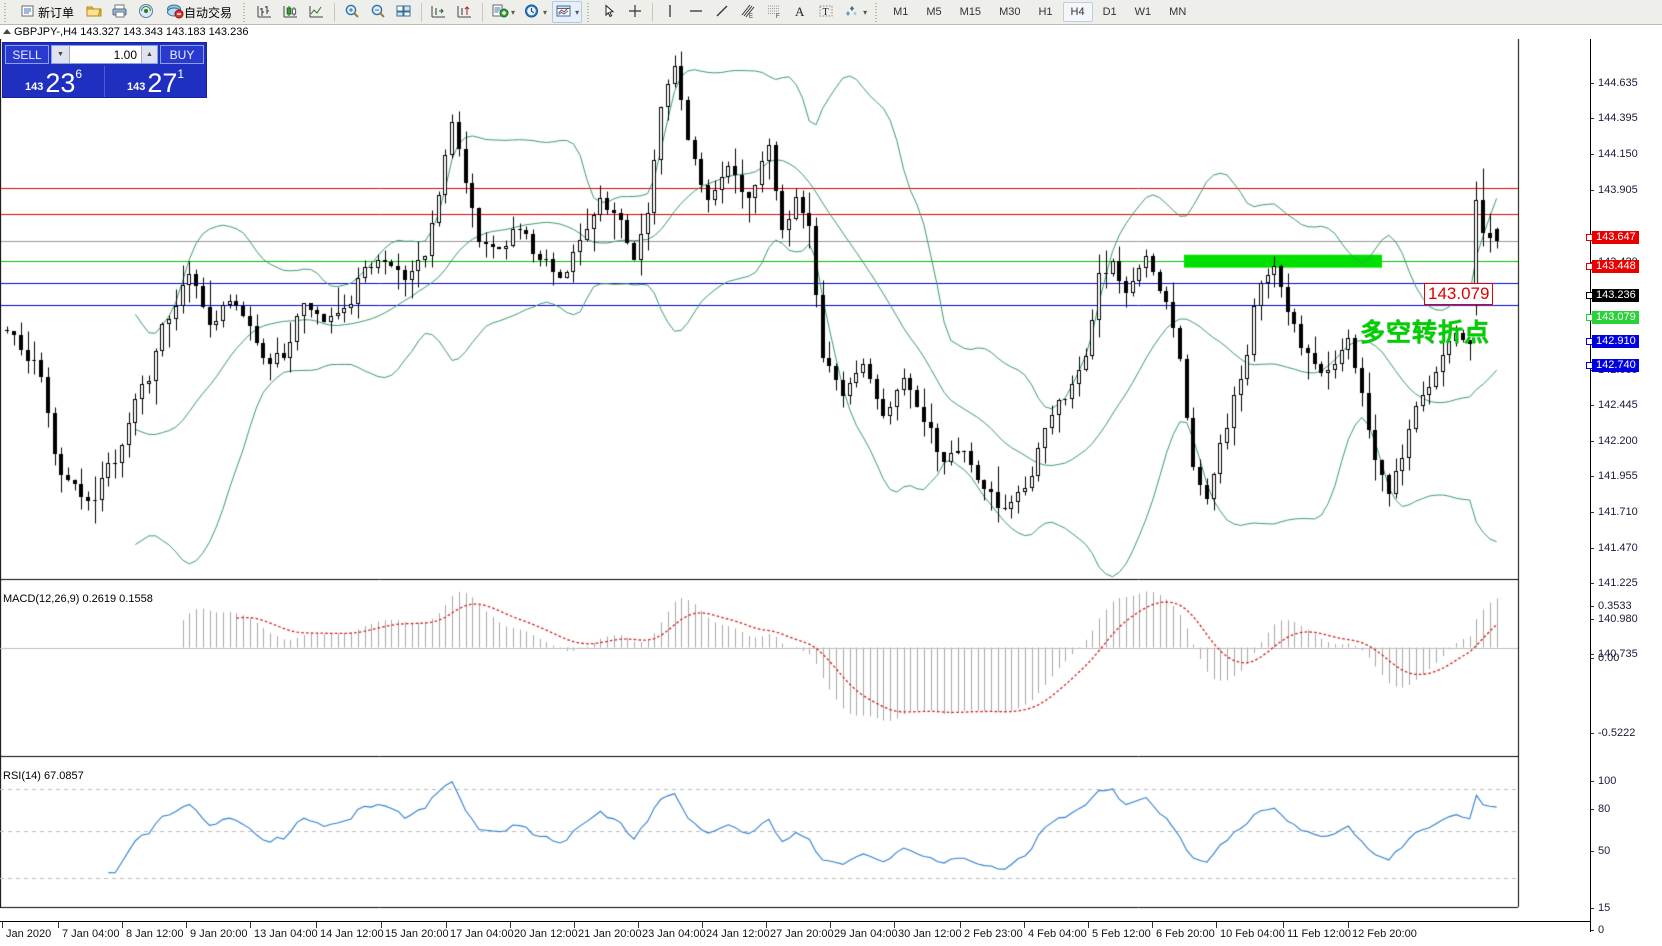 The image size is (1662, 946). Describe the element at coordinates (1615, 365) in the screenshot. I see `price-level-label: 142.740` at that location.